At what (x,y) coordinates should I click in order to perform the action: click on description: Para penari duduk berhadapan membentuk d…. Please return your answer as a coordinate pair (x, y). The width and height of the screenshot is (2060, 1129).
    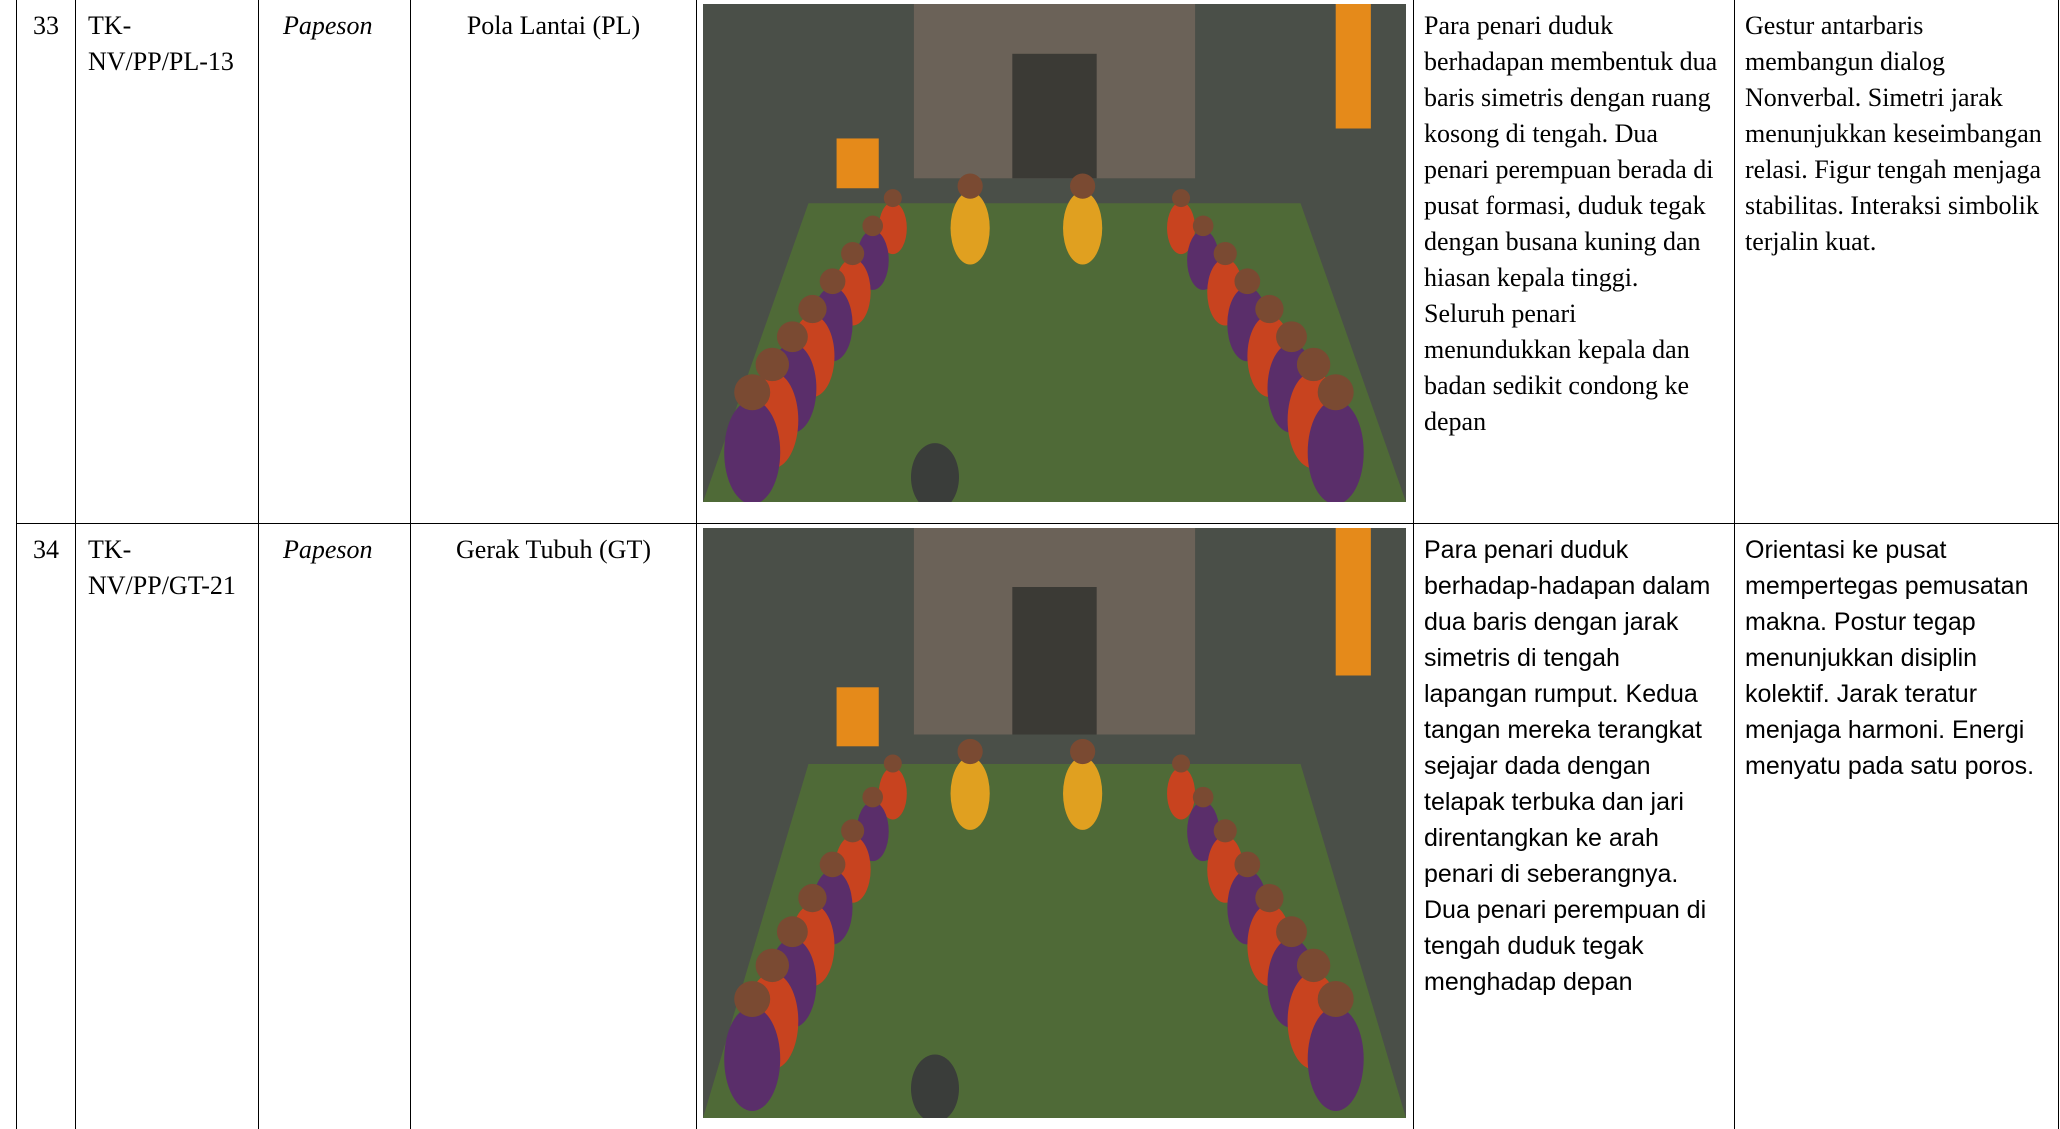
    Looking at the image, I should click on (1574, 262).